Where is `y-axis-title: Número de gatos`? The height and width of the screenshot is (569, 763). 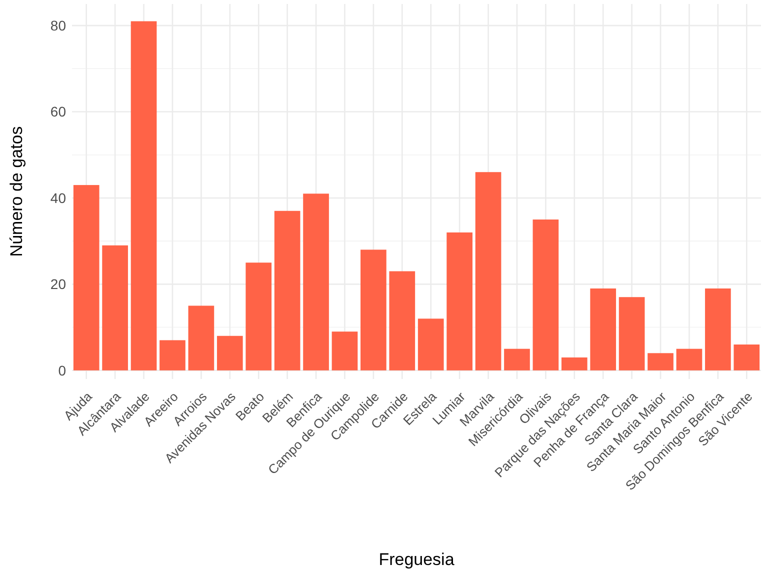
y-axis-title: Número de gatos is located at coordinates (16, 191).